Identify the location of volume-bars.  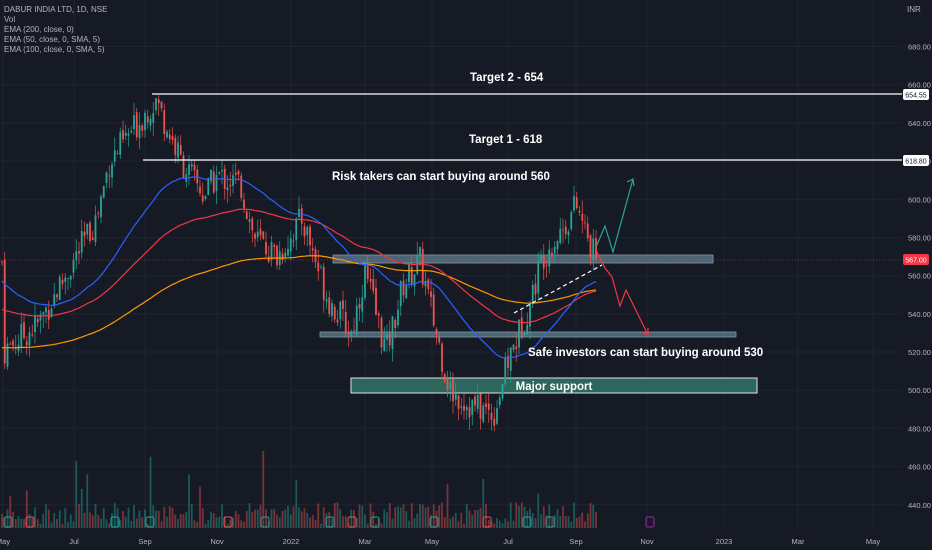
(299, 489).